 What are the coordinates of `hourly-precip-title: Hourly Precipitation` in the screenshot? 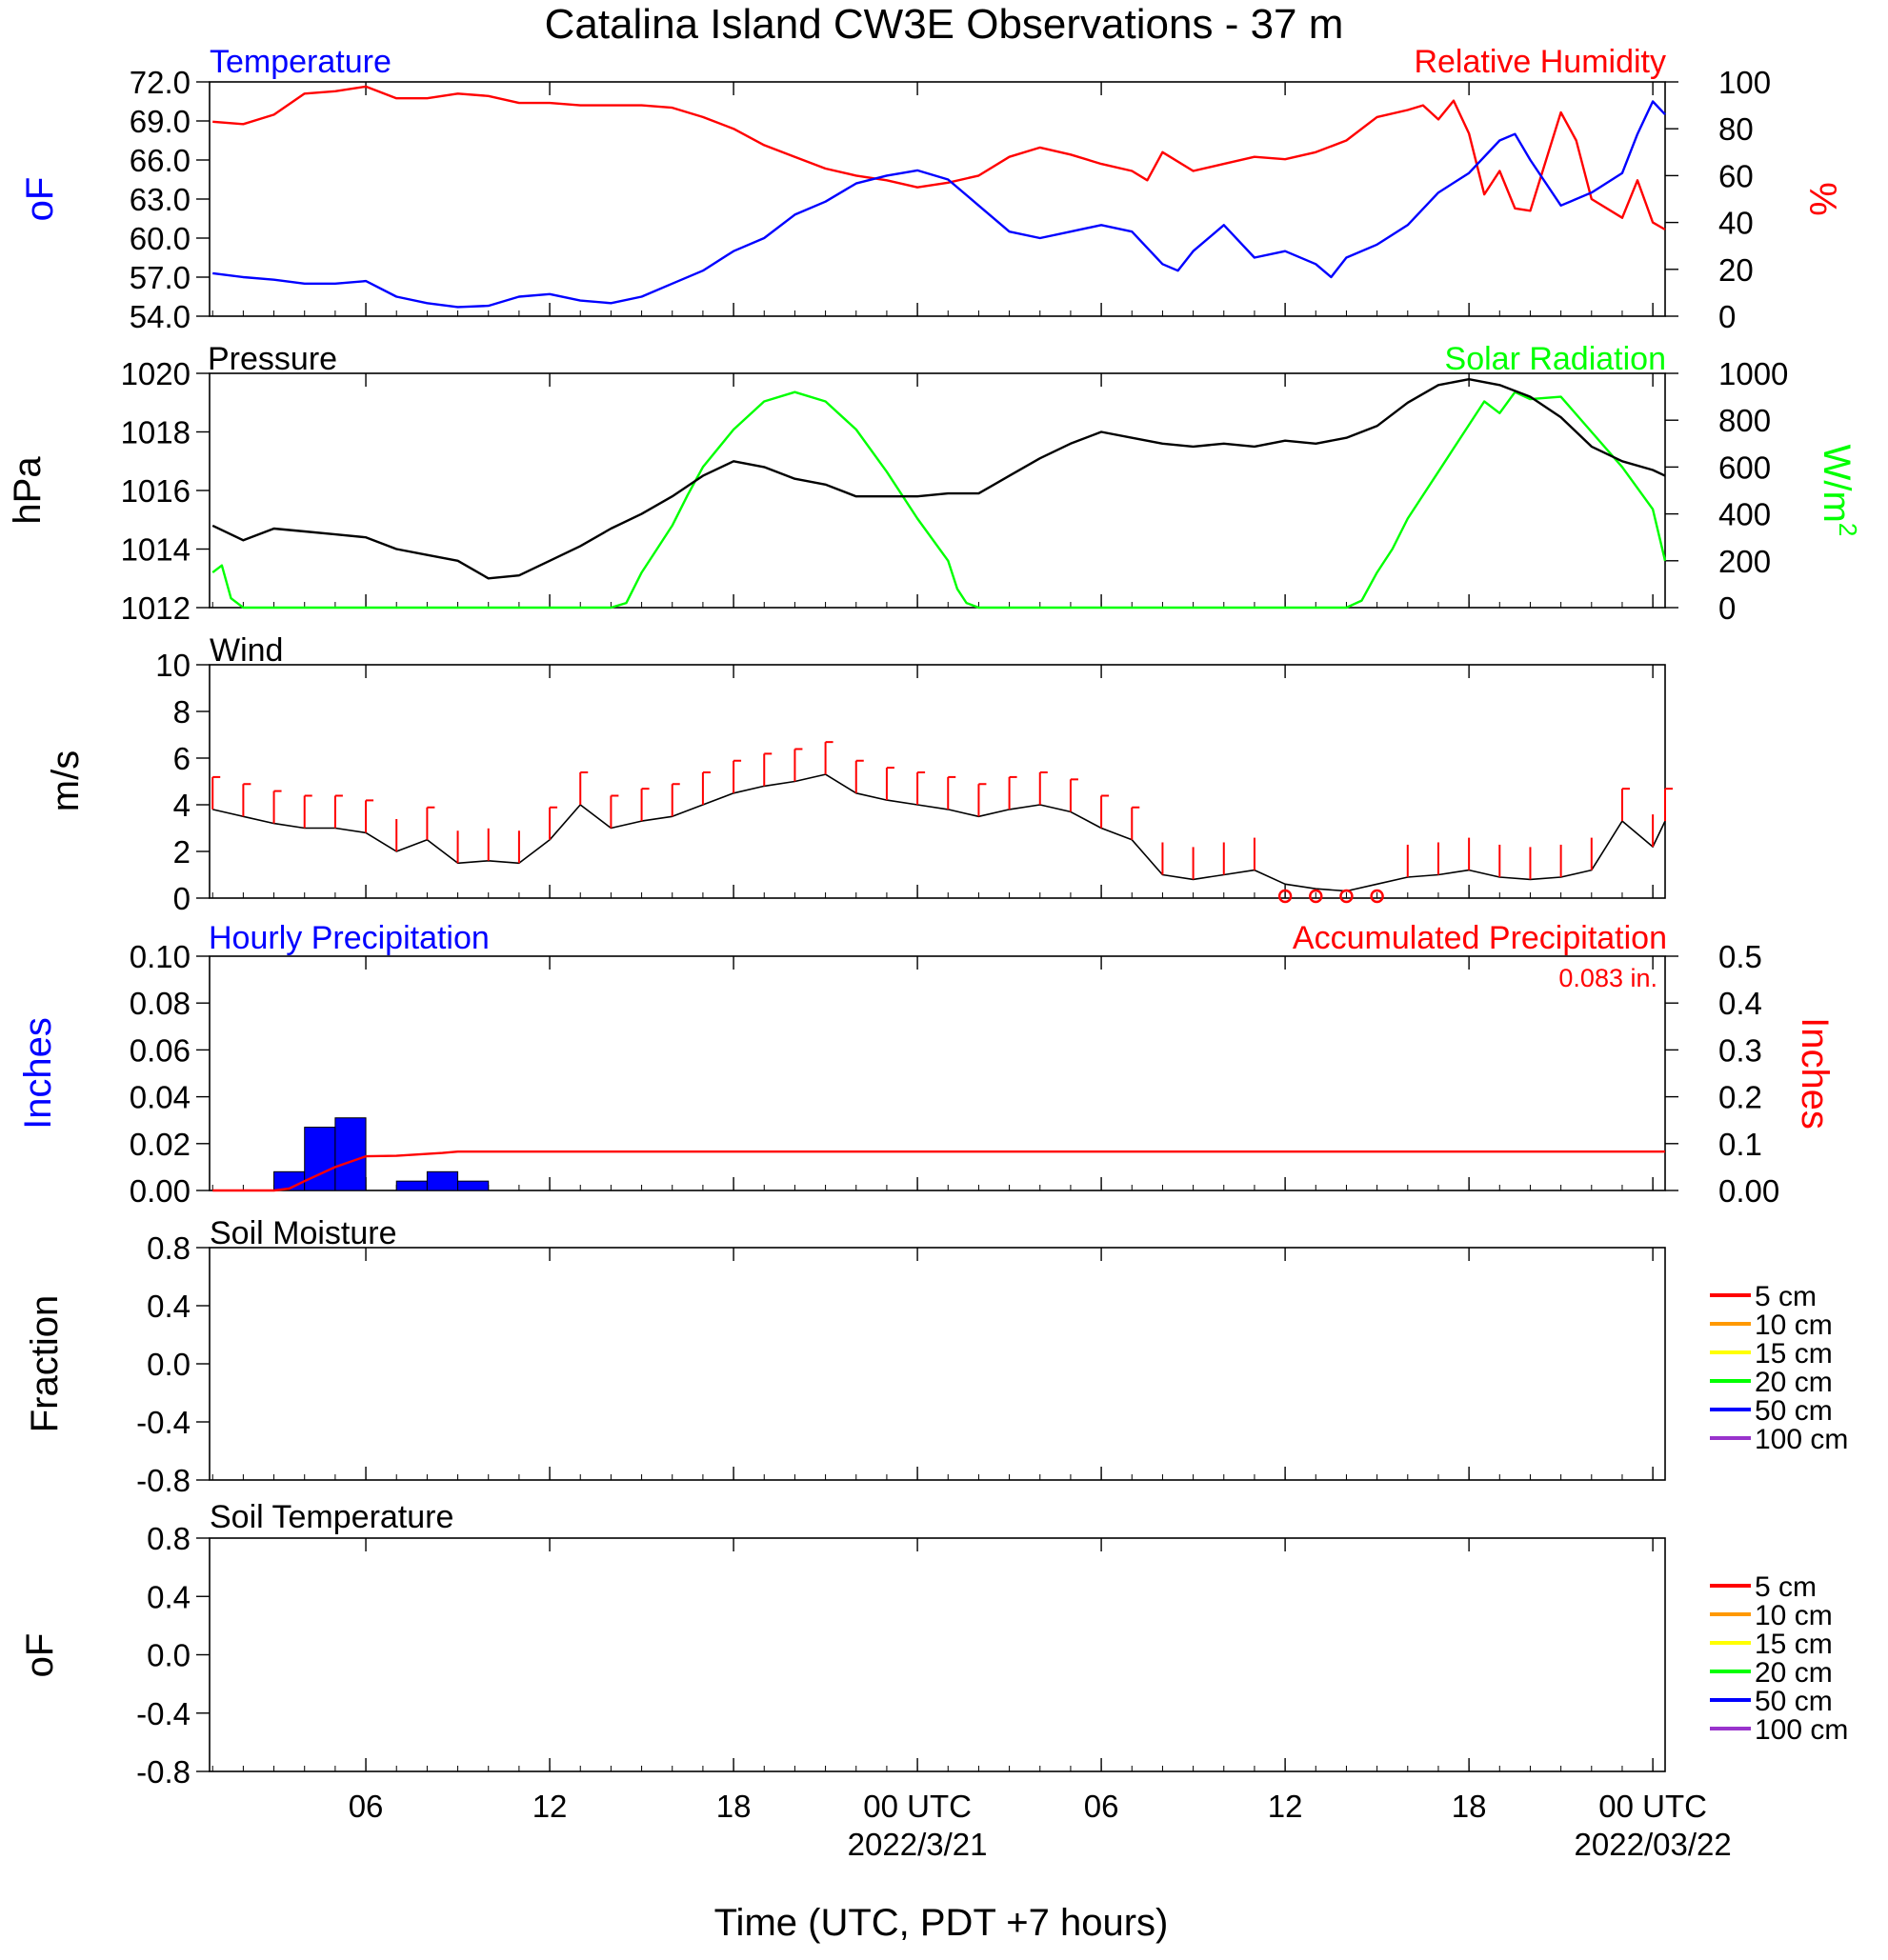 It's located at (349, 938).